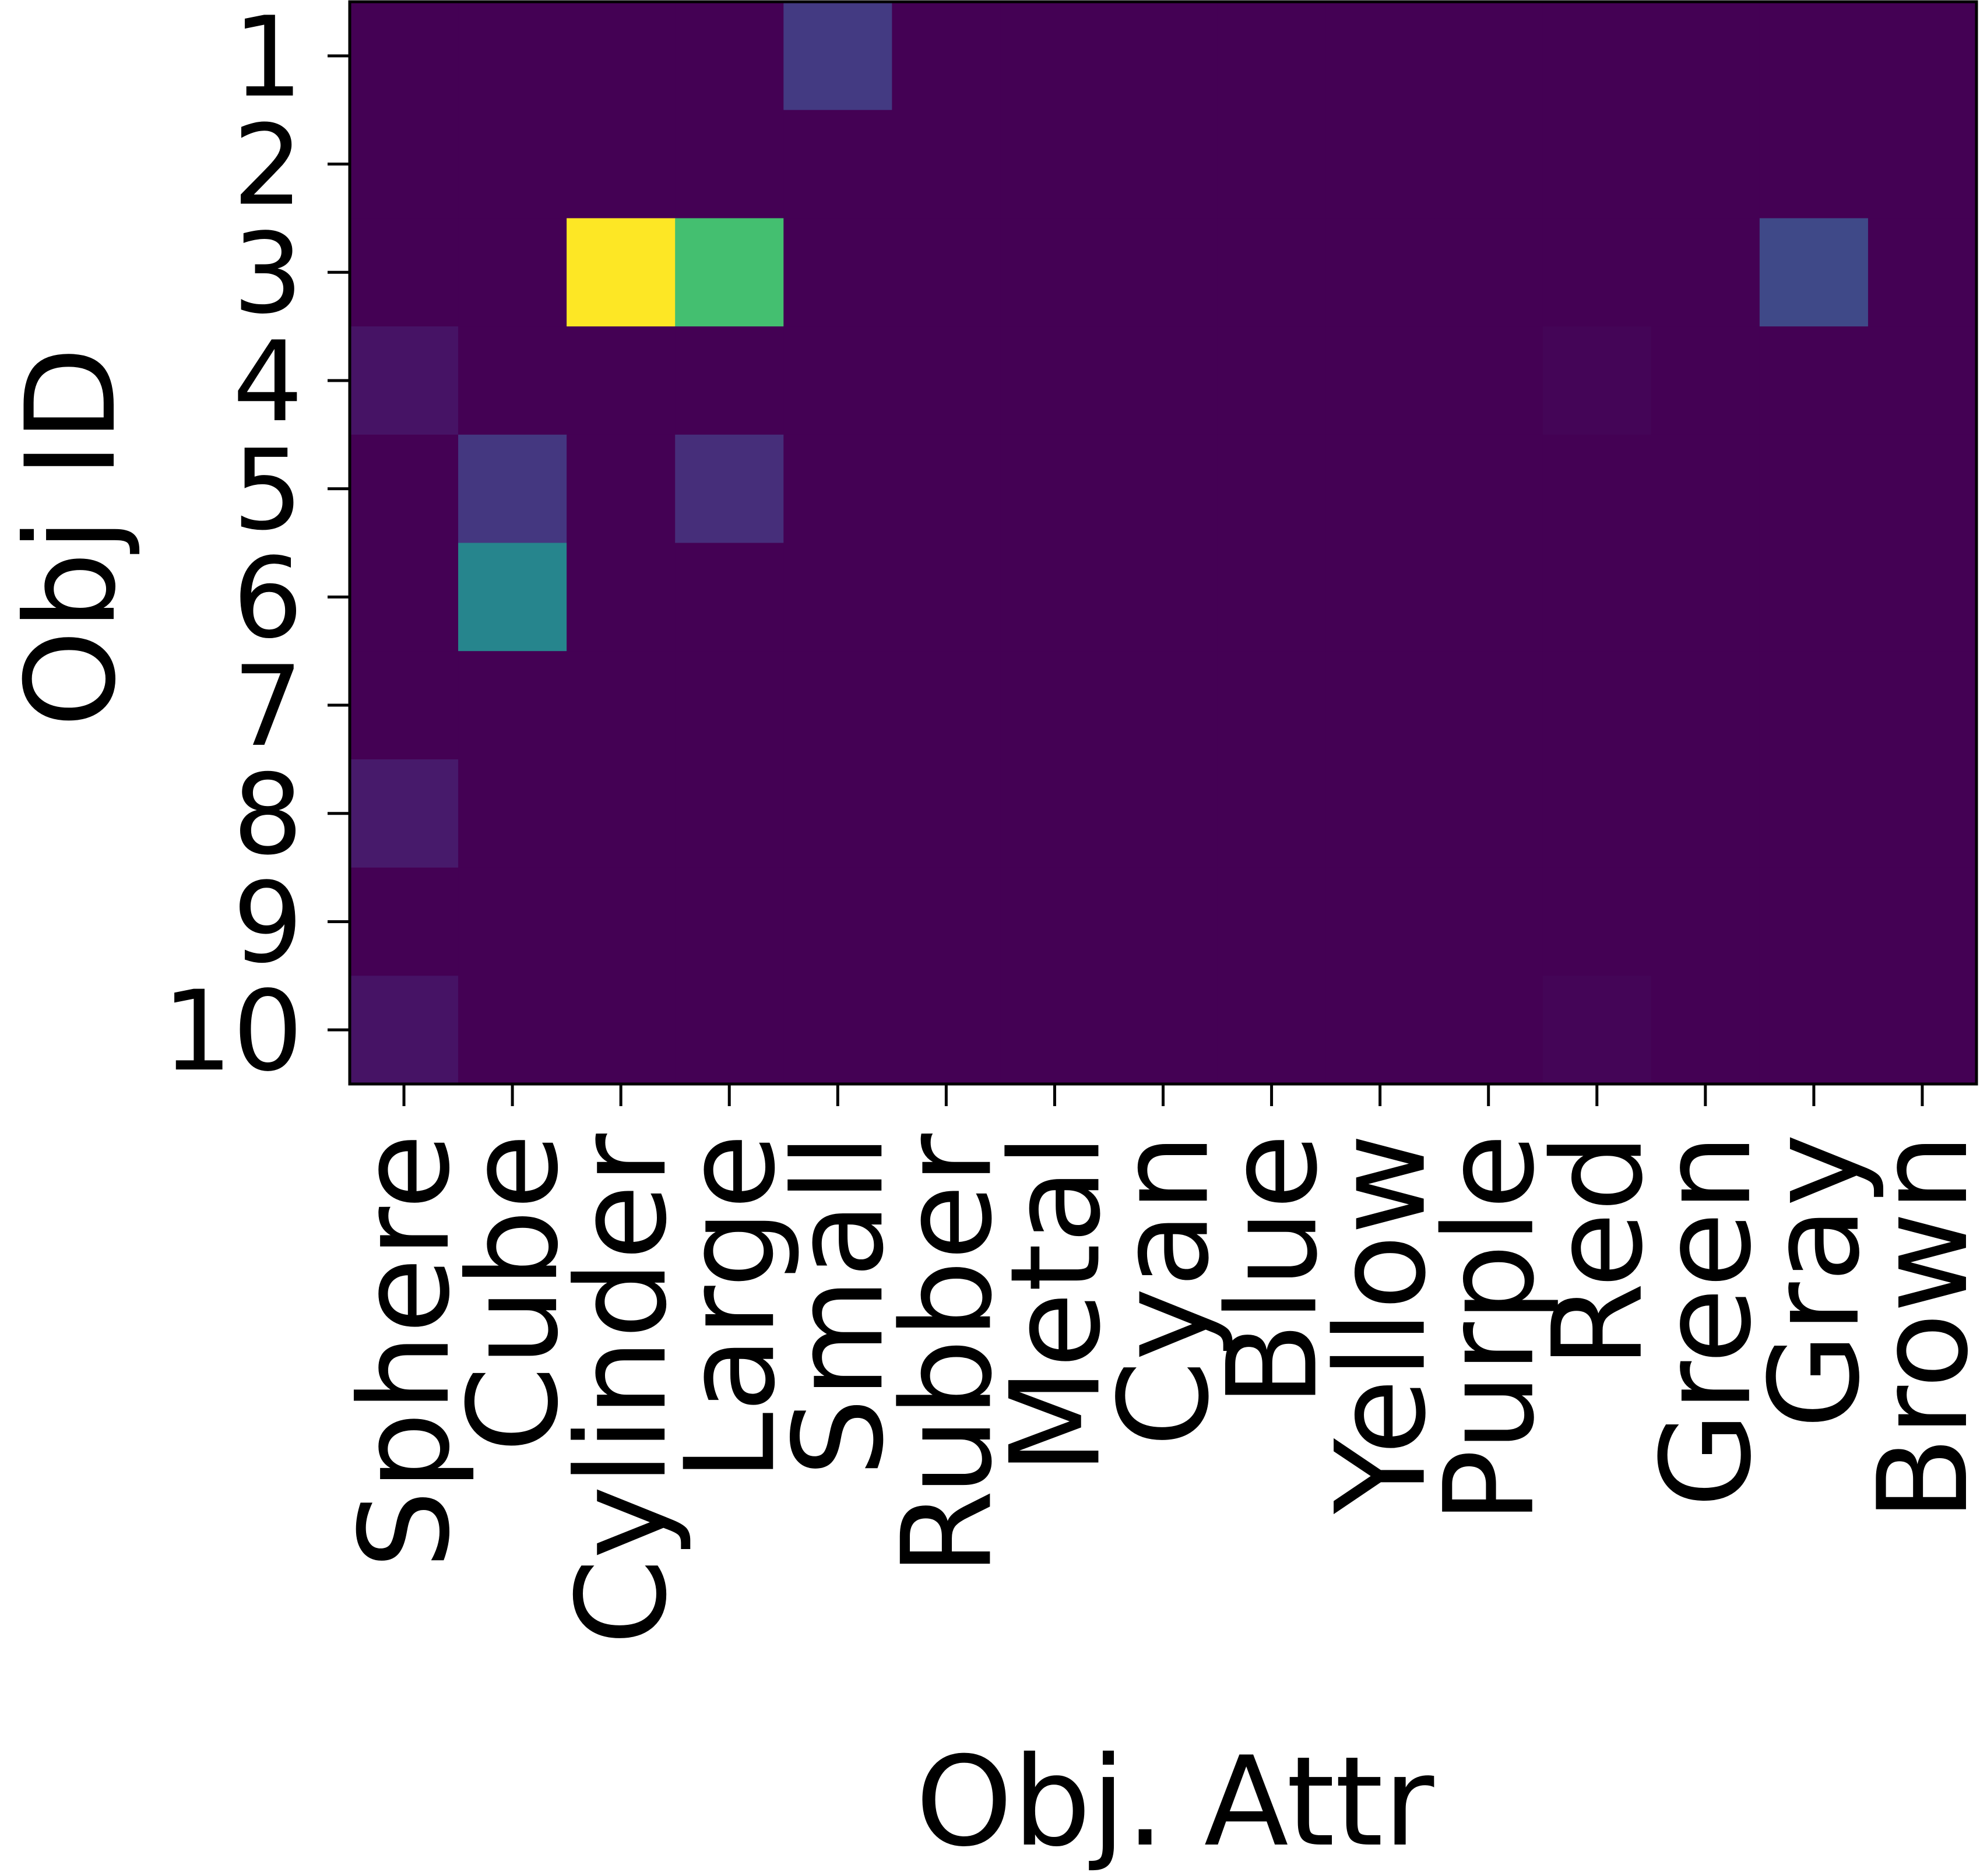 The height and width of the screenshot is (1876, 1980). I want to click on y-tick-label: 1, so click(268, 61).